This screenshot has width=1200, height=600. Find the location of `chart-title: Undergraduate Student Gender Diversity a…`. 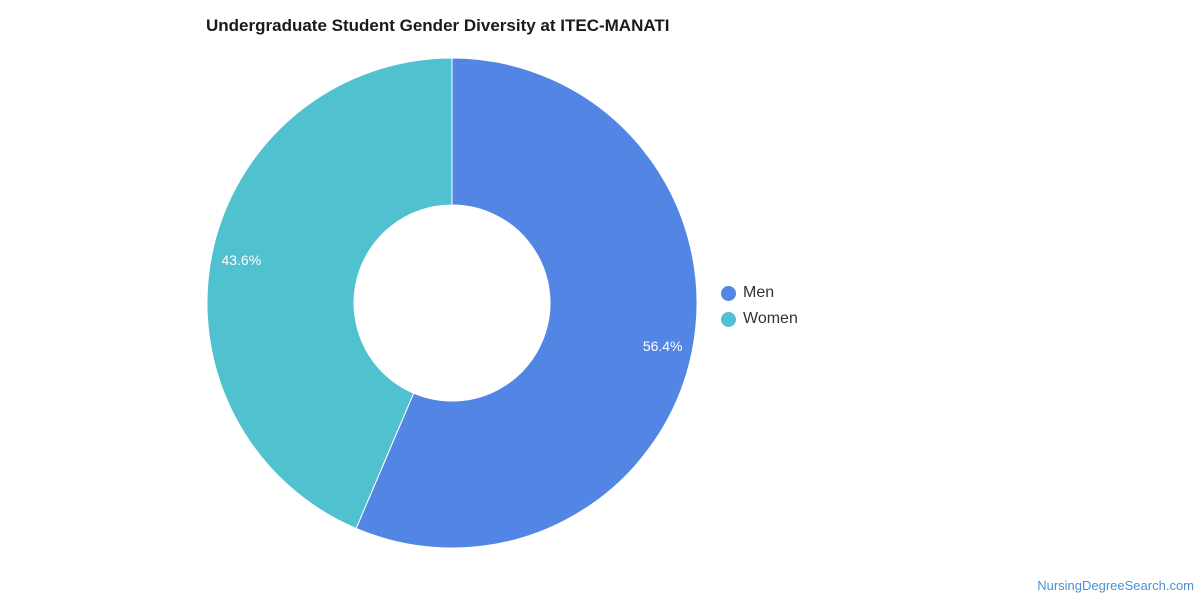

chart-title: Undergraduate Student Gender Diversity a… is located at coordinates (438, 25).